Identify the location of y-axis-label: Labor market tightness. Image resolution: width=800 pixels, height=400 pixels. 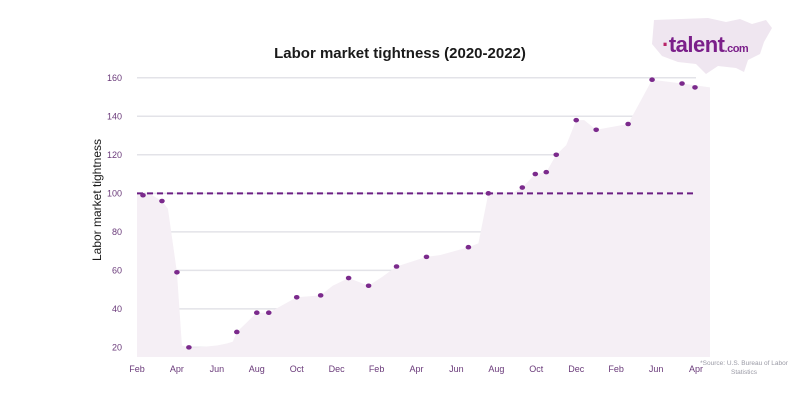
(97, 200).